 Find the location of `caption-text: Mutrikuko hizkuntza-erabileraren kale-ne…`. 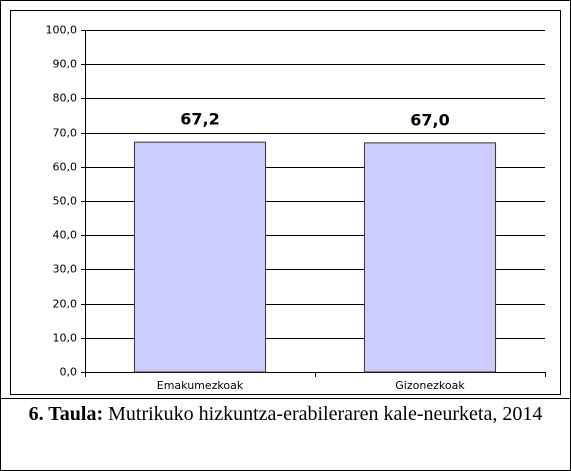

caption-text: Mutrikuko hizkuntza-erabileraren kale-ne… is located at coordinates (325, 414).